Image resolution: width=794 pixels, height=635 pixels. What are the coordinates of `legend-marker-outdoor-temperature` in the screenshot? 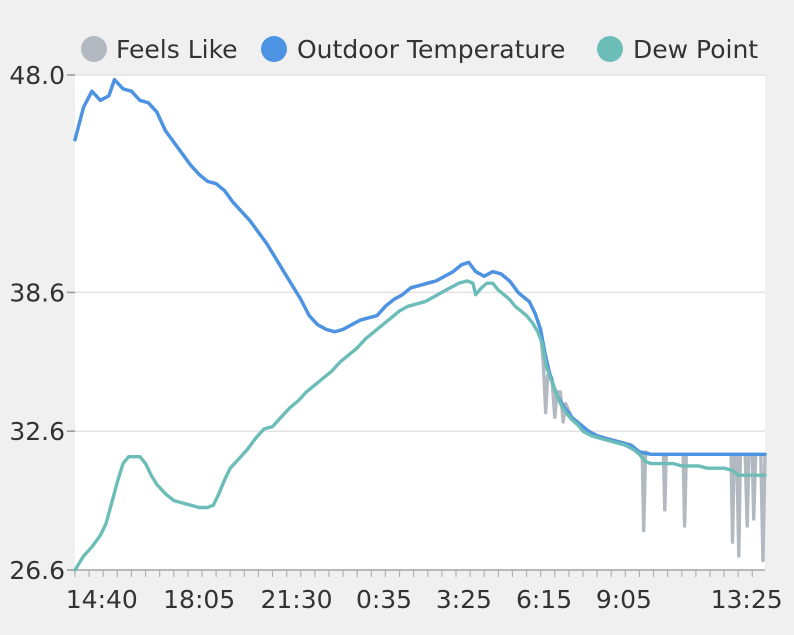 It's located at (274, 49).